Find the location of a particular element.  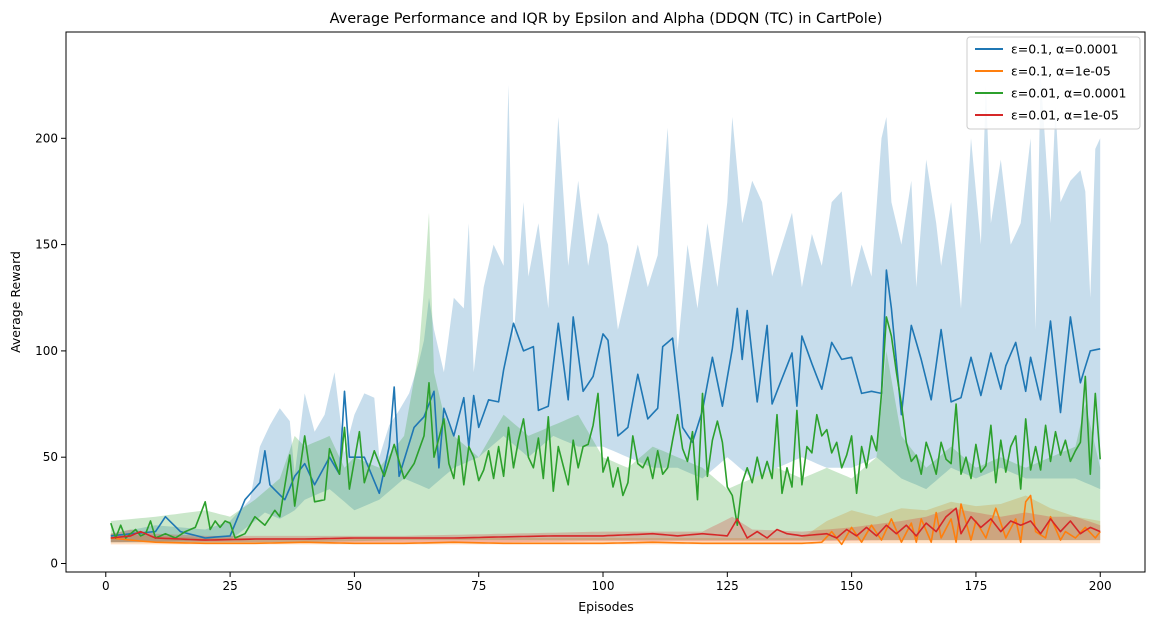

y-axis: 0 50 100 150 200 is located at coordinates (50, 350).